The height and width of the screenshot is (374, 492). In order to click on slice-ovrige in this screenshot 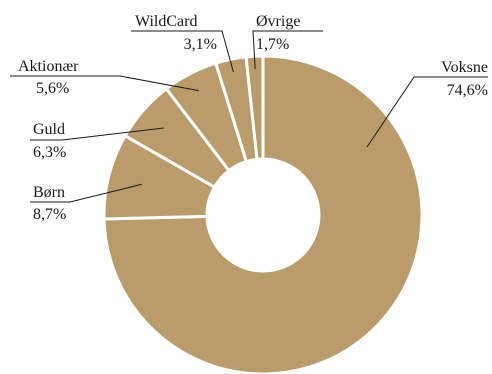, I will do `click(254, 107)`.